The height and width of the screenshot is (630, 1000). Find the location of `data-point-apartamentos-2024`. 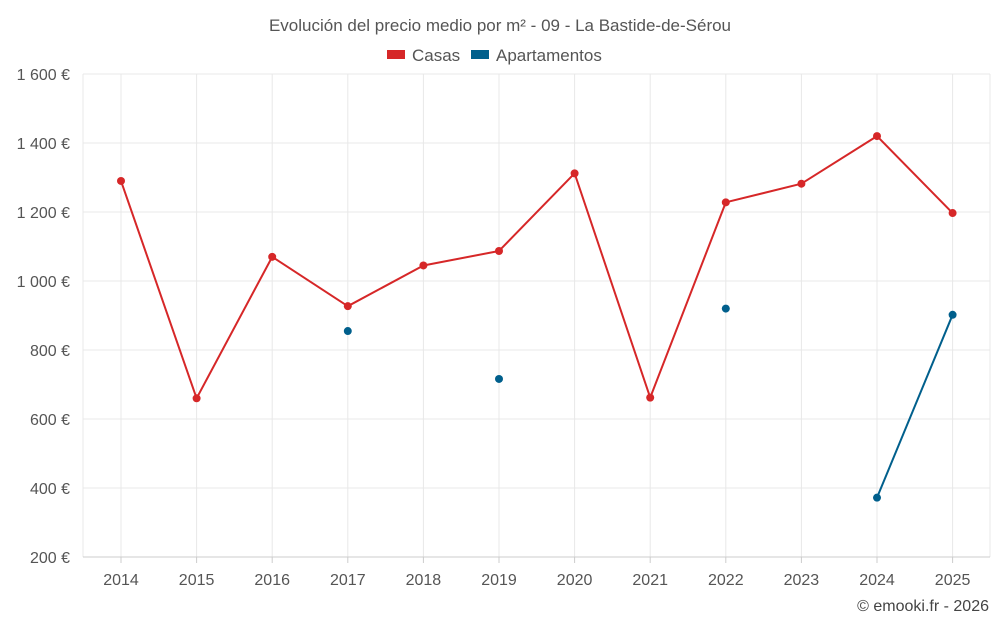

data-point-apartamentos-2024 is located at coordinates (877, 497).